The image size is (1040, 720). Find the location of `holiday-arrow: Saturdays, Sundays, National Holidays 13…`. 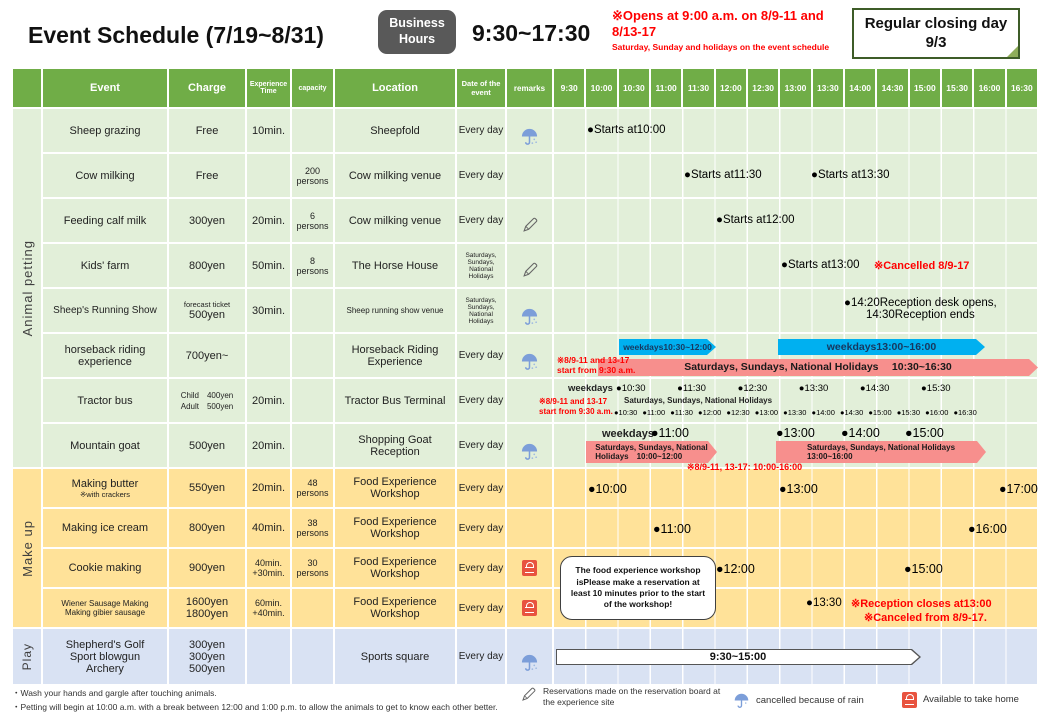

holiday-arrow: Saturdays, Sundays, National Holidays 13… is located at coordinates (881, 452).